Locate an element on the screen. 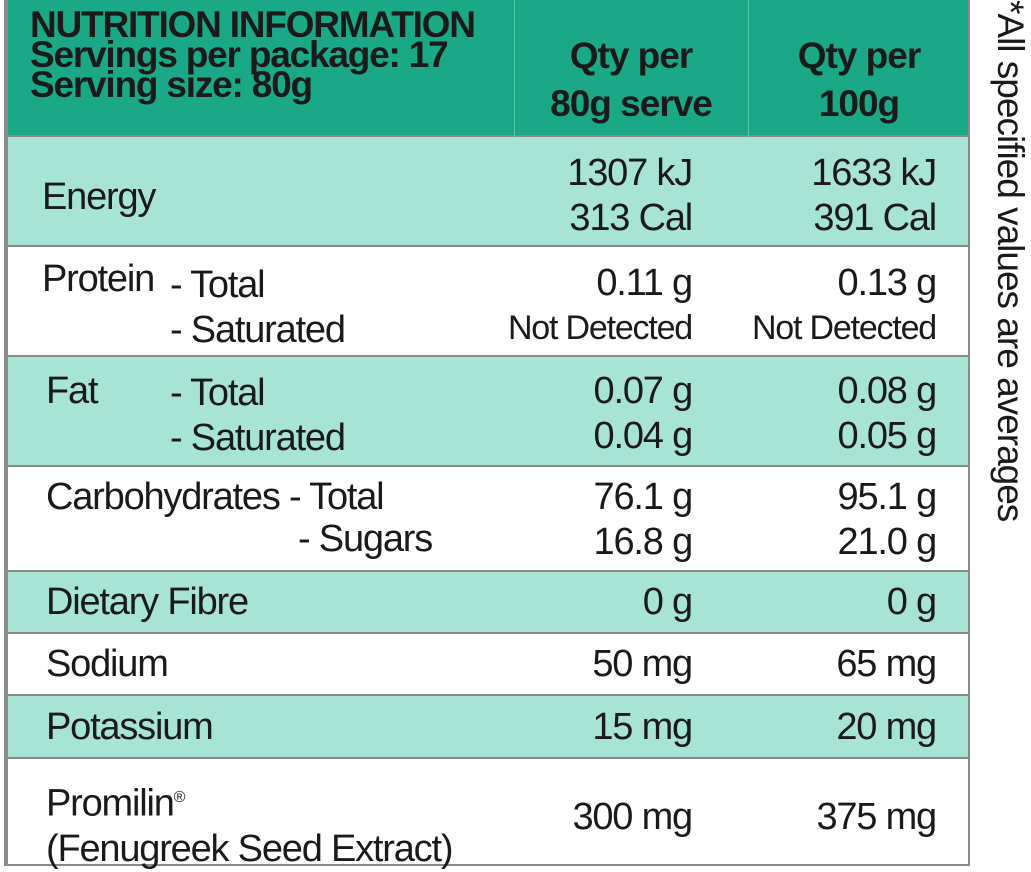 The image size is (1031, 872). cell-text: Carbohydrates is located at coordinates (163, 497).